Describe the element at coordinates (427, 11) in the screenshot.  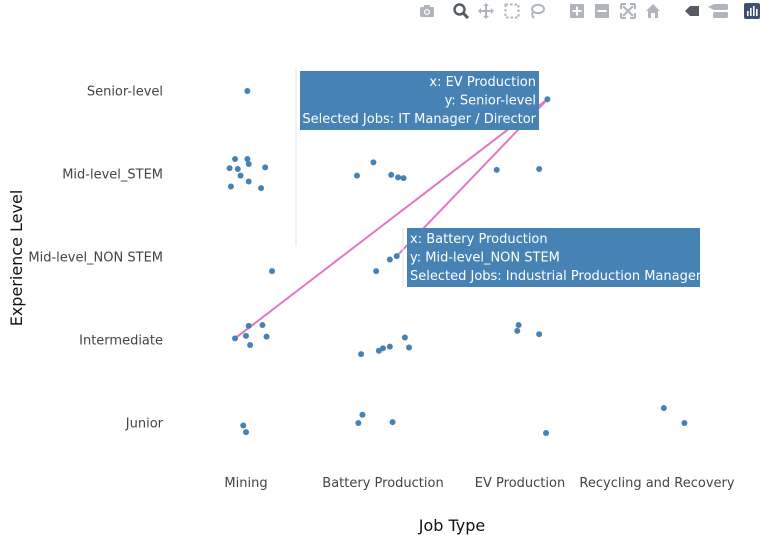
I see `camera-icon` at that location.